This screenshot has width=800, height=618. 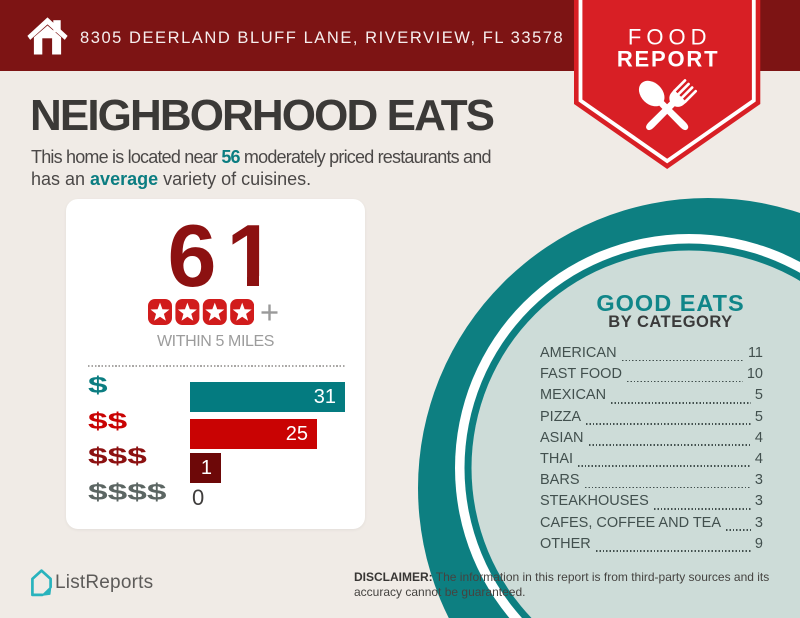 What do you see at coordinates (668, 59) in the screenshot?
I see `svg-text: REPORT` at bounding box center [668, 59].